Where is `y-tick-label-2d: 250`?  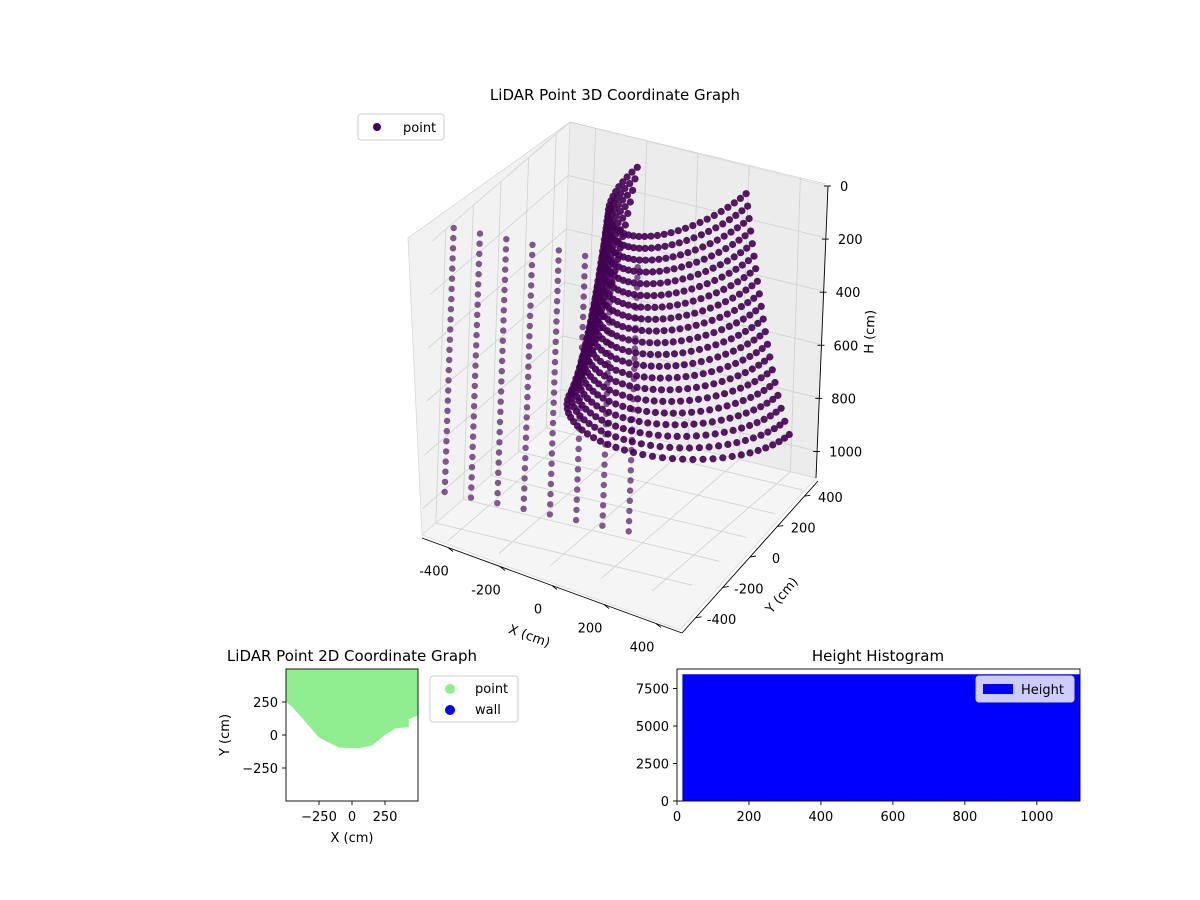
y-tick-label-2d: 250 is located at coordinates (265, 703).